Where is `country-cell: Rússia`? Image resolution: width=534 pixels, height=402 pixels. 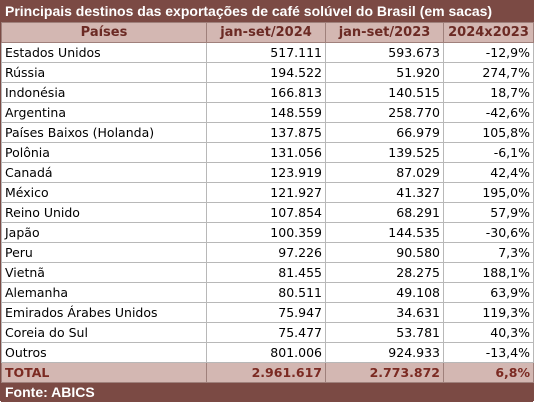 country-cell: Rússia is located at coordinates (104, 72).